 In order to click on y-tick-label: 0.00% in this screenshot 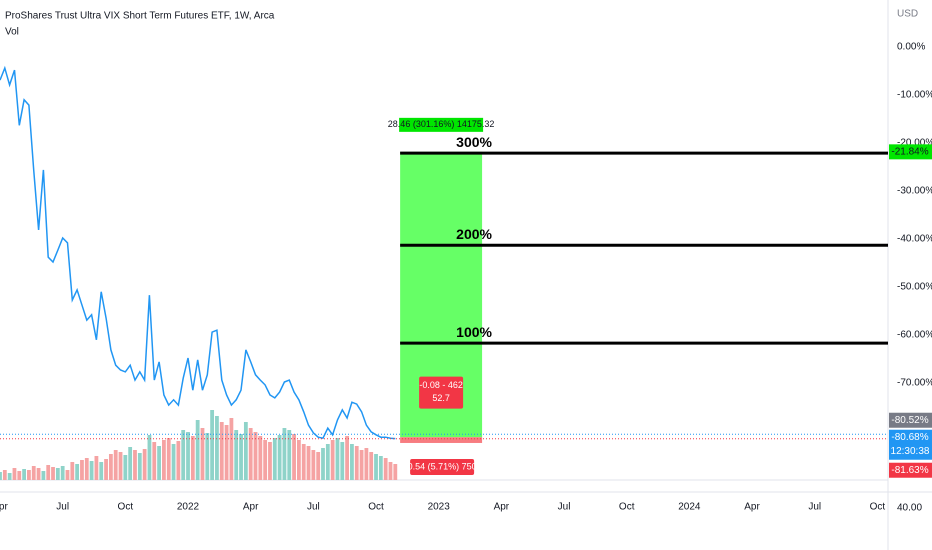, I will do `click(911, 47)`.